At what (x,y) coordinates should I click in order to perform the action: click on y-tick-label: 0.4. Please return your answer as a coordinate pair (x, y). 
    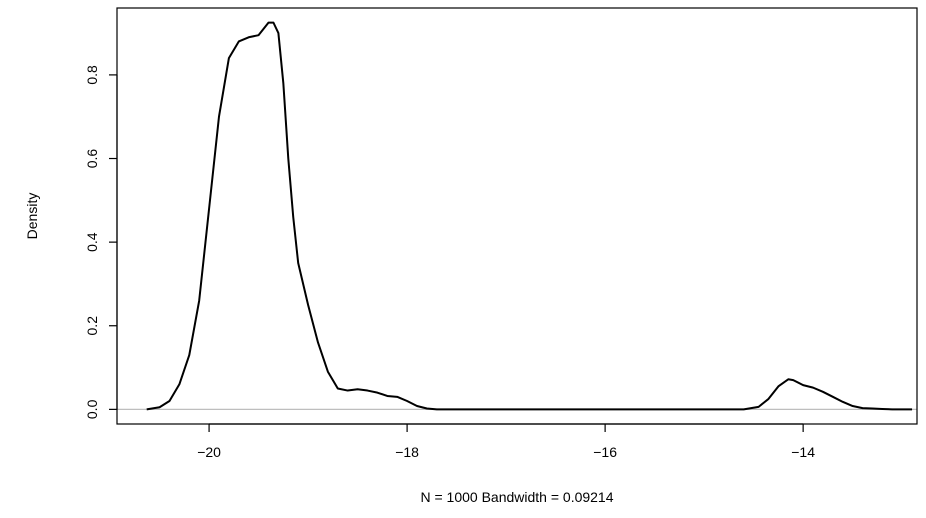
    Looking at the image, I should click on (92, 242).